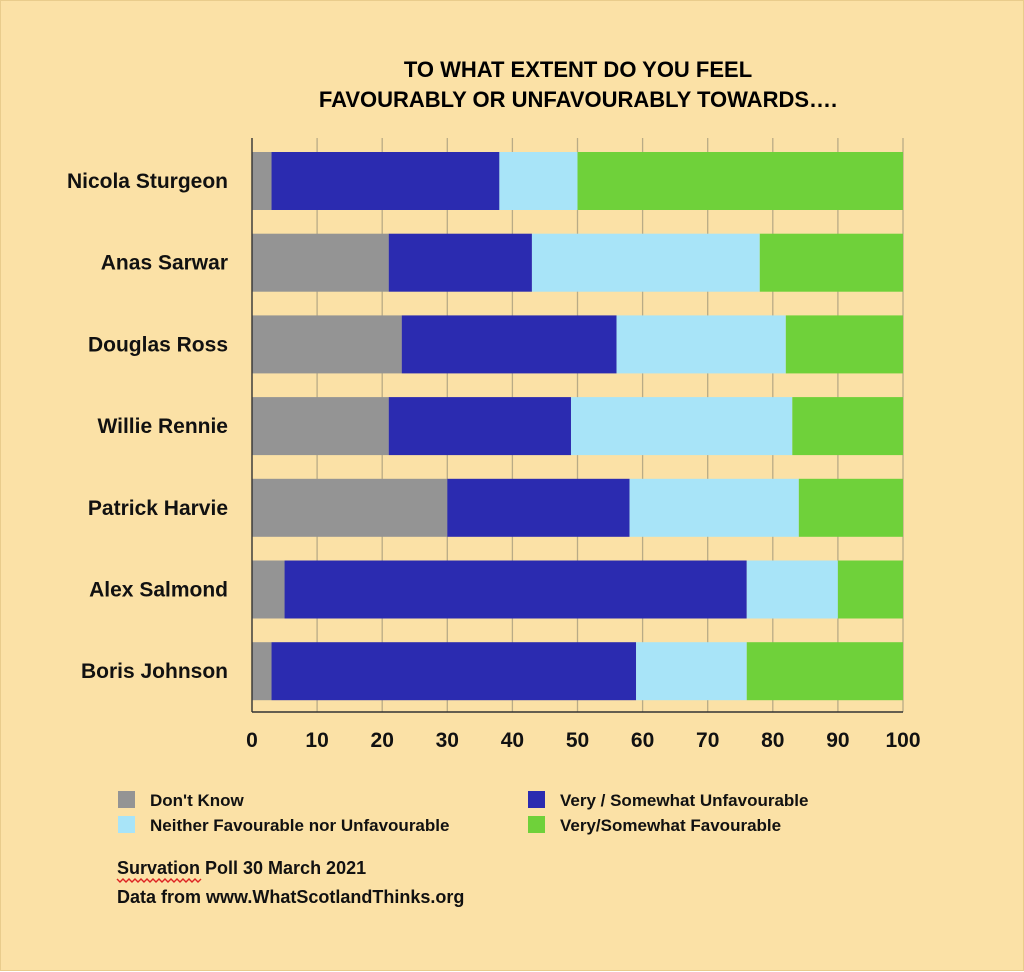 Image resolution: width=1024 pixels, height=972 pixels. Describe the element at coordinates (538, 181) in the screenshot. I see `bar-nicola-sturgeon-neither-favourable-nor-unfavourable` at that location.